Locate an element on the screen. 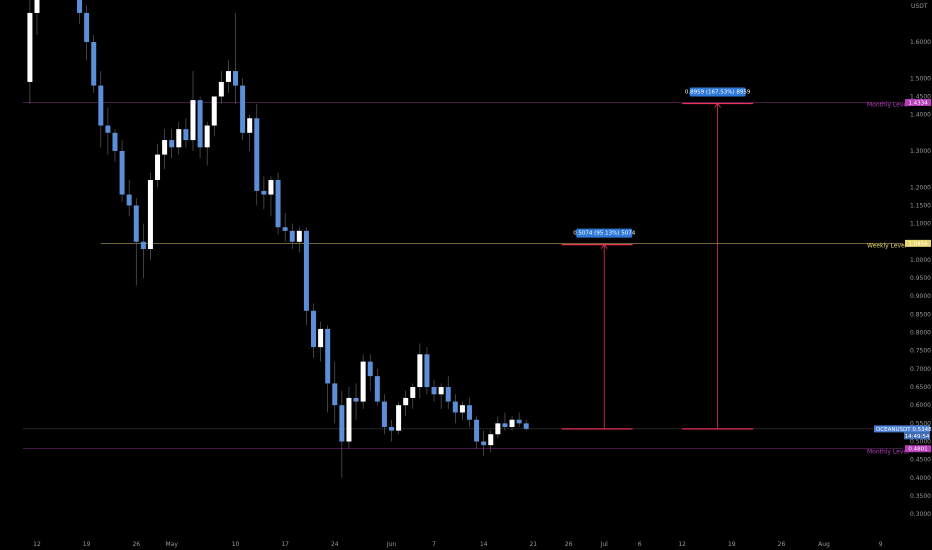 The image size is (932, 550). level-label: Weekly Level is located at coordinates (887, 245).